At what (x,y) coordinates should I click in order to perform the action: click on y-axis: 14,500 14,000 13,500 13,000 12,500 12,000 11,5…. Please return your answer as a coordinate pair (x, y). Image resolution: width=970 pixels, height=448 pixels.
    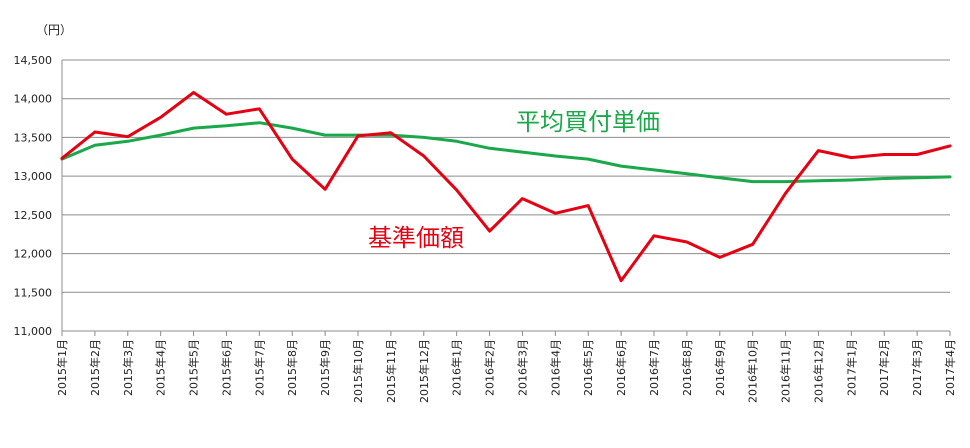
    Looking at the image, I should click on (38, 196).